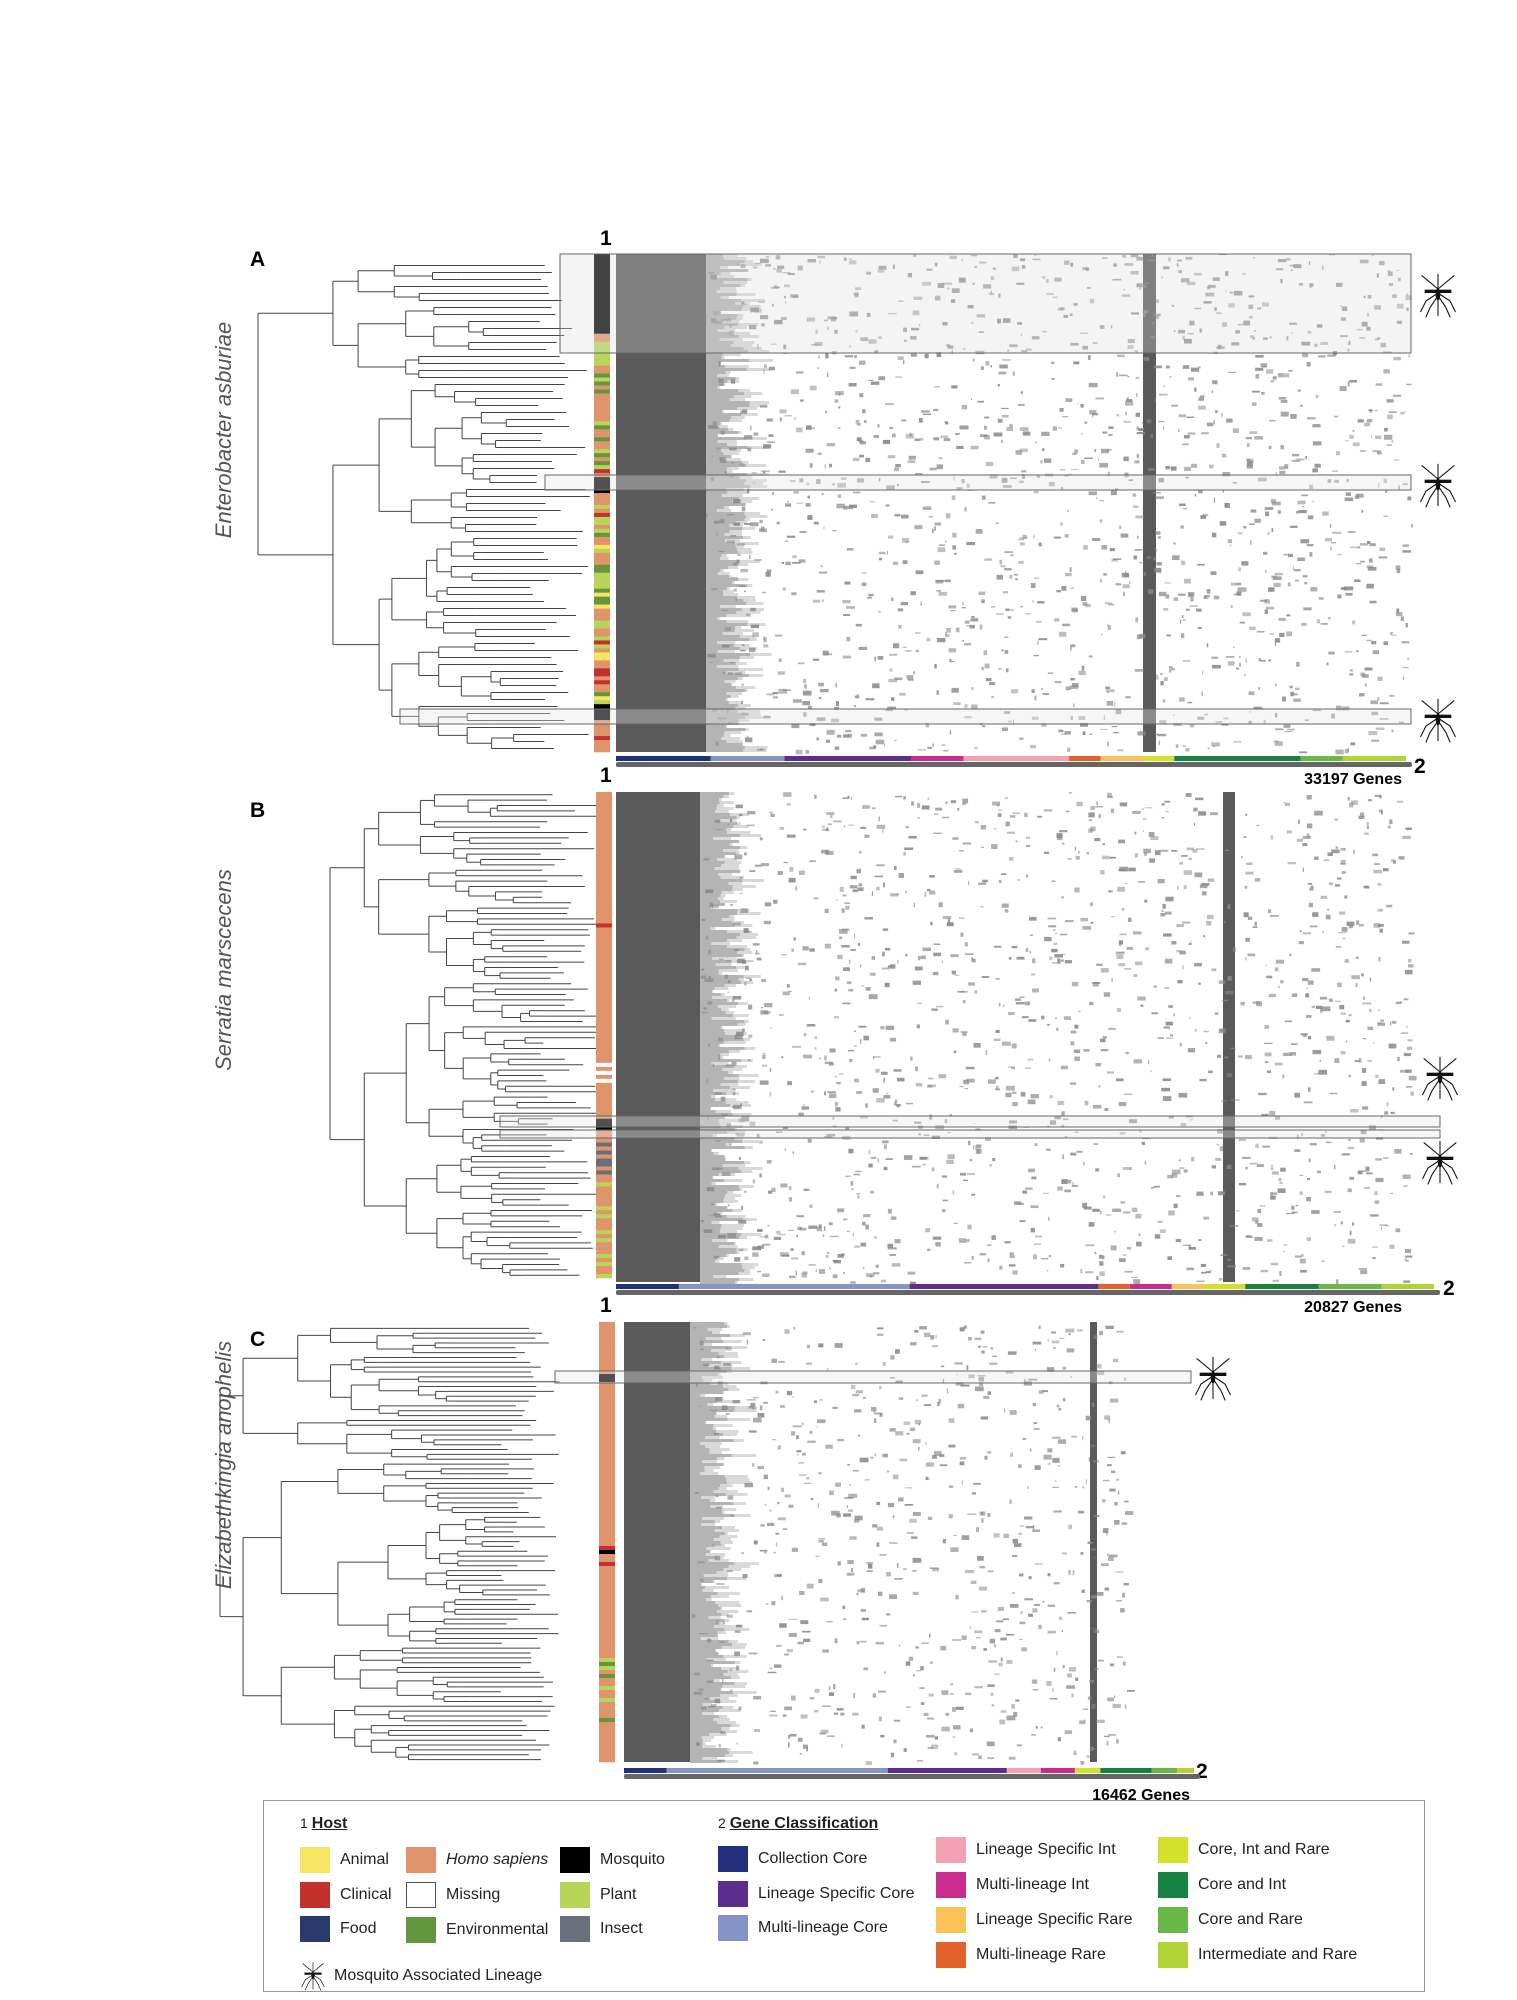 The image size is (1517, 2000). What do you see at coordinates (657, 1542) in the screenshot?
I see `core-genome-block` at bounding box center [657, 1542].